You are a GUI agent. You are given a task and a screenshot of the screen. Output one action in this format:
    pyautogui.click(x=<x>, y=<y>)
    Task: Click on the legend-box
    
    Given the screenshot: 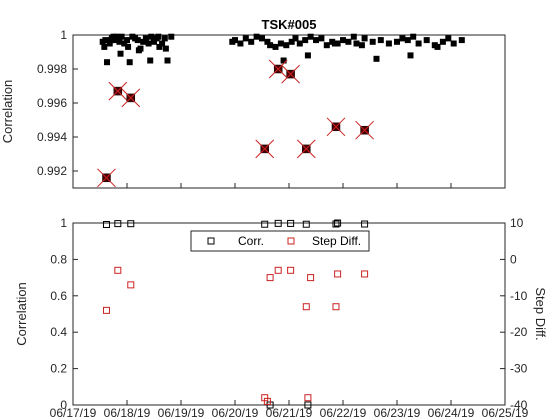 What is the action you would take?
    pyautogui.click(x=280, y=241)
    